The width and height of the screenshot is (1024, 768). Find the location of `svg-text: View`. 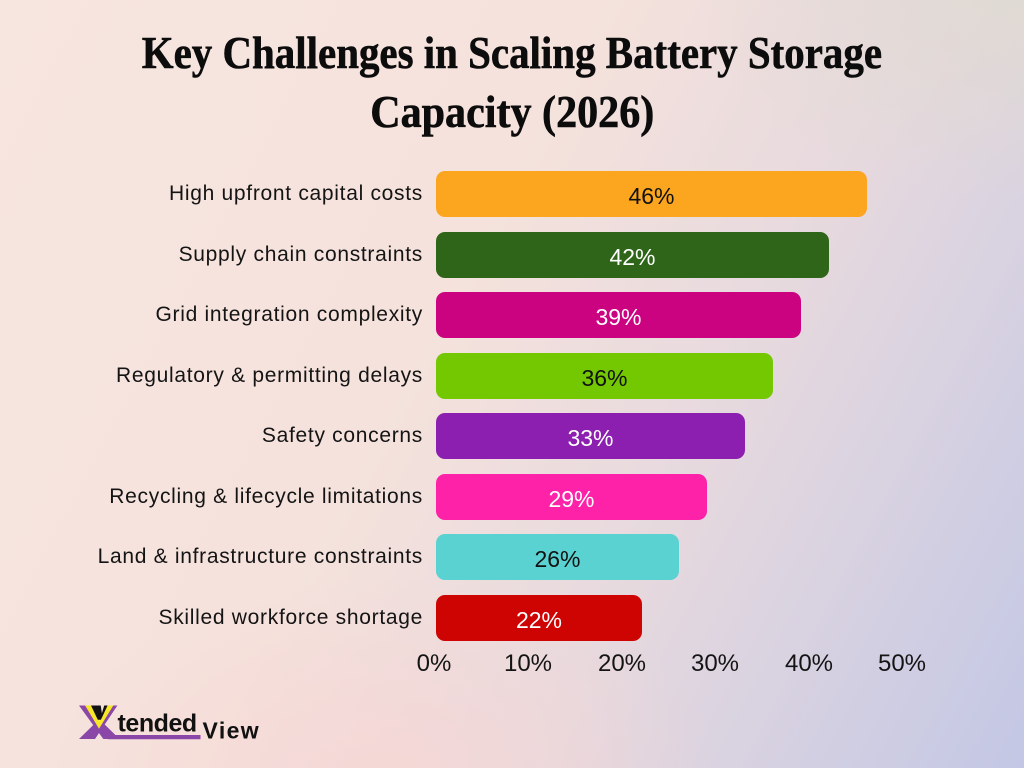

svg-text: View is located at coordinates (232, 731).